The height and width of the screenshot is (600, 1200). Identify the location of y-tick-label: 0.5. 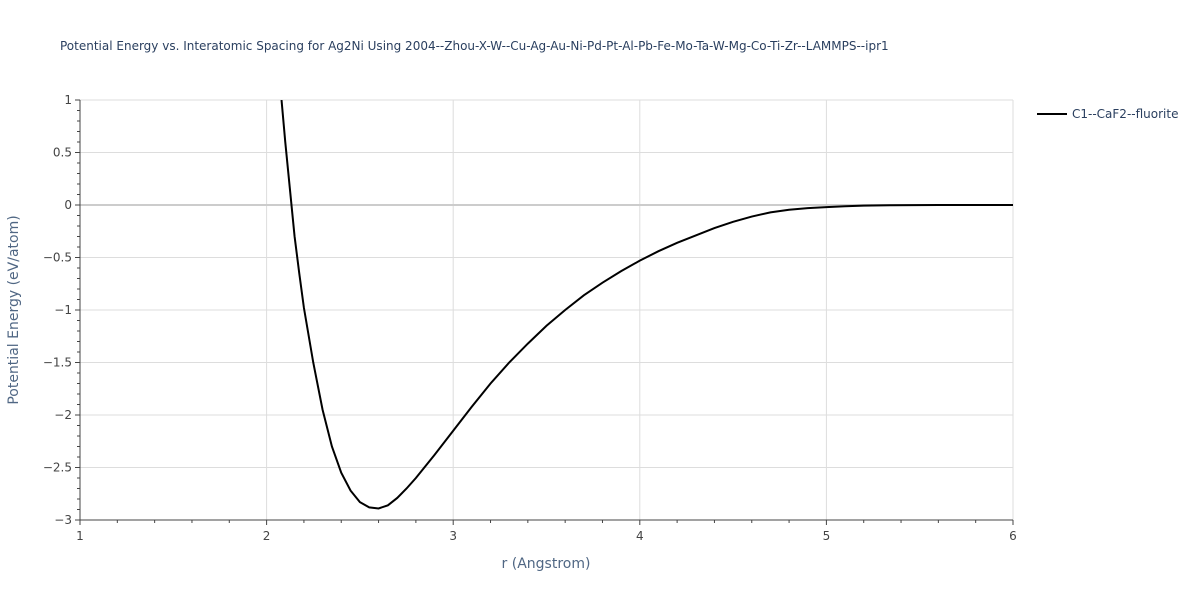
(62, 153).